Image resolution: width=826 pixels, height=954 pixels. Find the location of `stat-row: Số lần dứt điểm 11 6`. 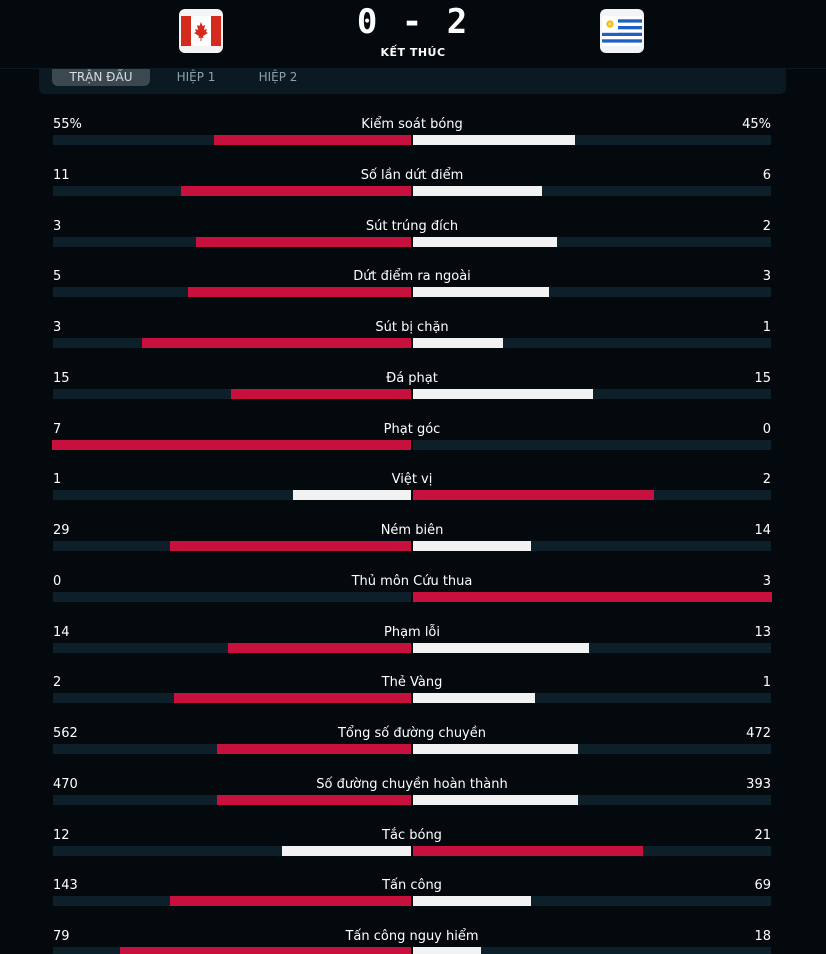

stat-row: Số lần dứt điểm 11 6 is located at coordinates (412, 187).